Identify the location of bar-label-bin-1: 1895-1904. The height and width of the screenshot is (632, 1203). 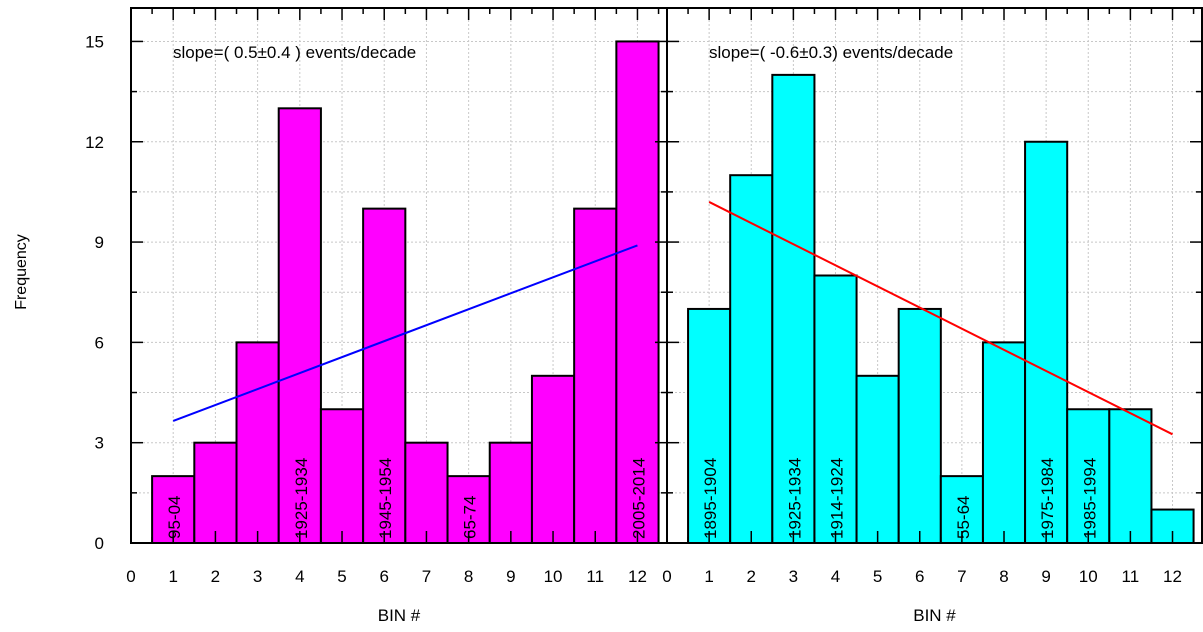
(710, 498).